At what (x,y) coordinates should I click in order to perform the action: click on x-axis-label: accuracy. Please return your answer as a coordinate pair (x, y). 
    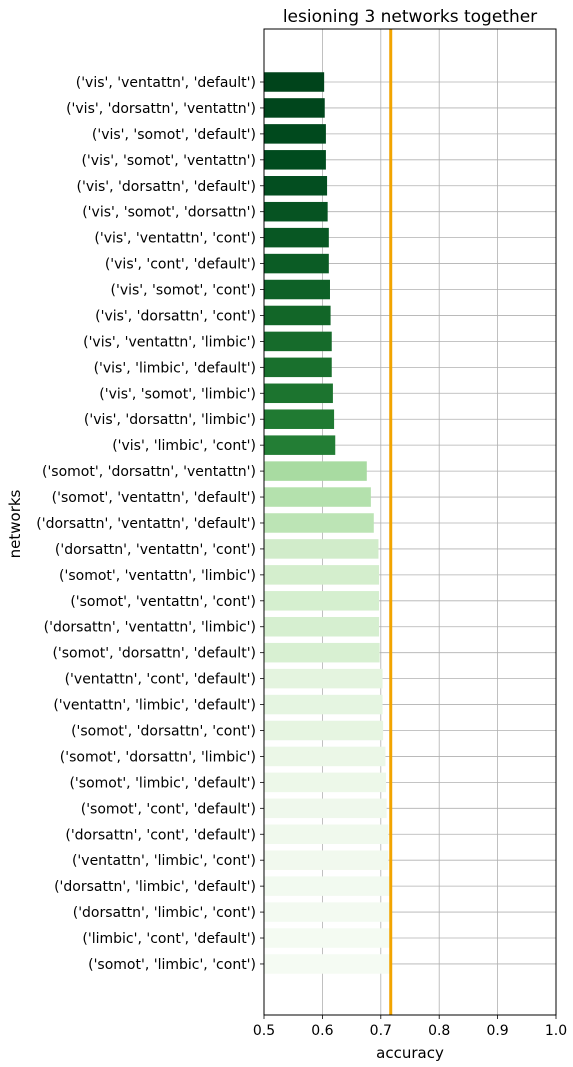
    Looking at the image, I should click on (410, 1053).